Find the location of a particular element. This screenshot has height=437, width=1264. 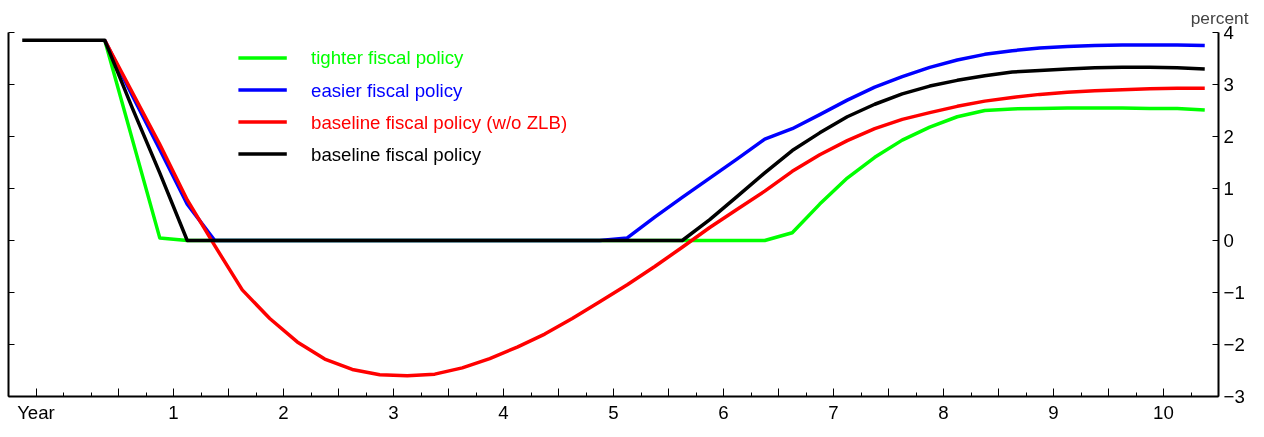

legend-label: tighter fiscal policy is located at coordinates (388, 58).